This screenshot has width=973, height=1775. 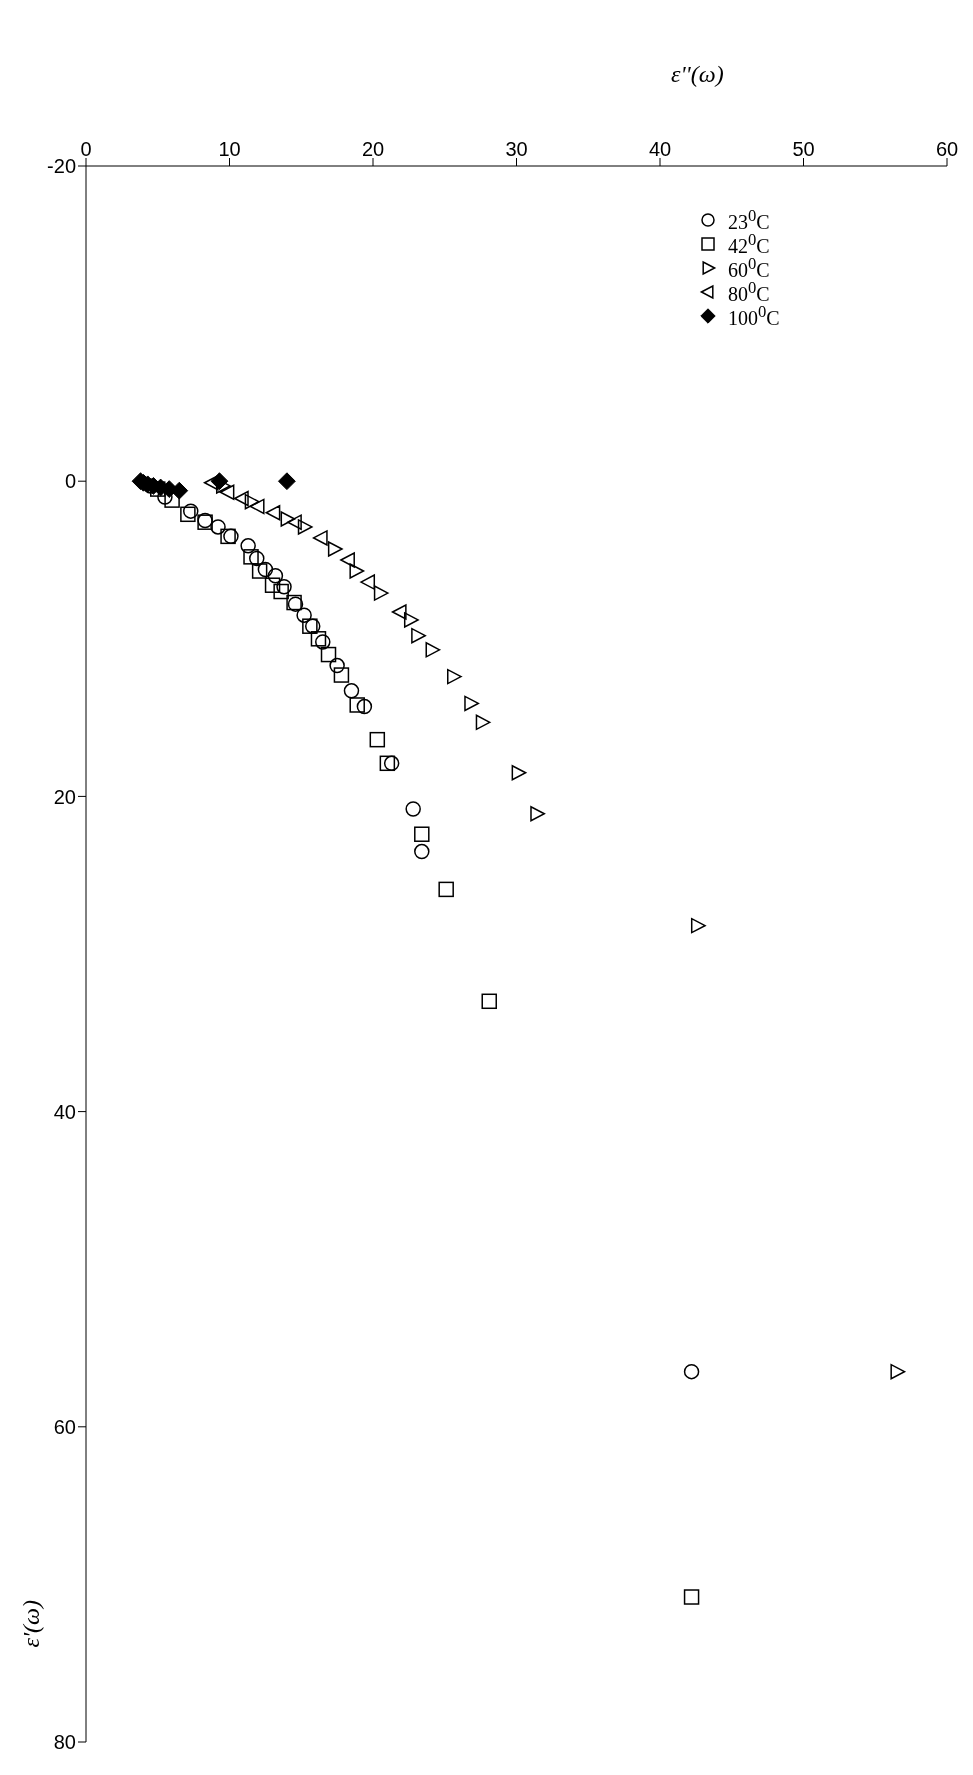 I want to click on y-axis-title: ε'(ω), so click(x=31, y=1624).